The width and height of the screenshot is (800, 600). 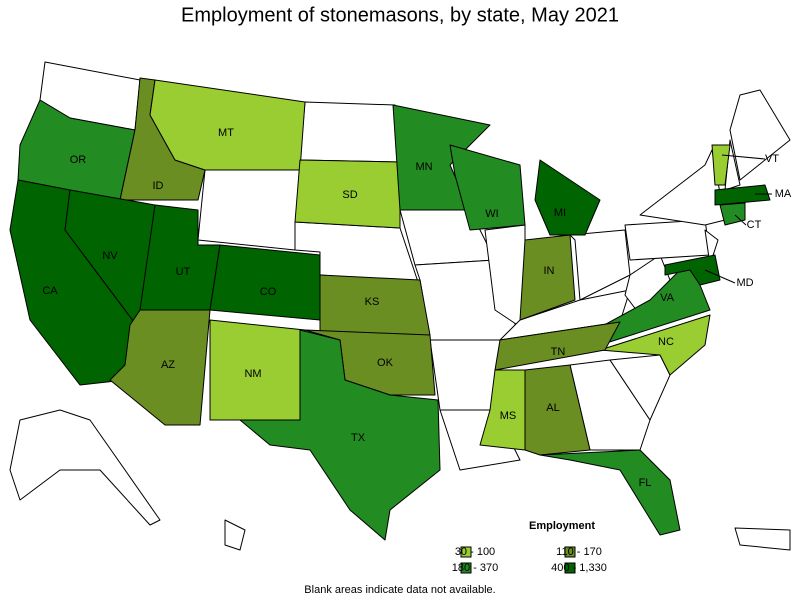 What do you see at coordinates (158, 186) in the screenshot?
I see `state-label: ID` at bounding box center [158, 186].